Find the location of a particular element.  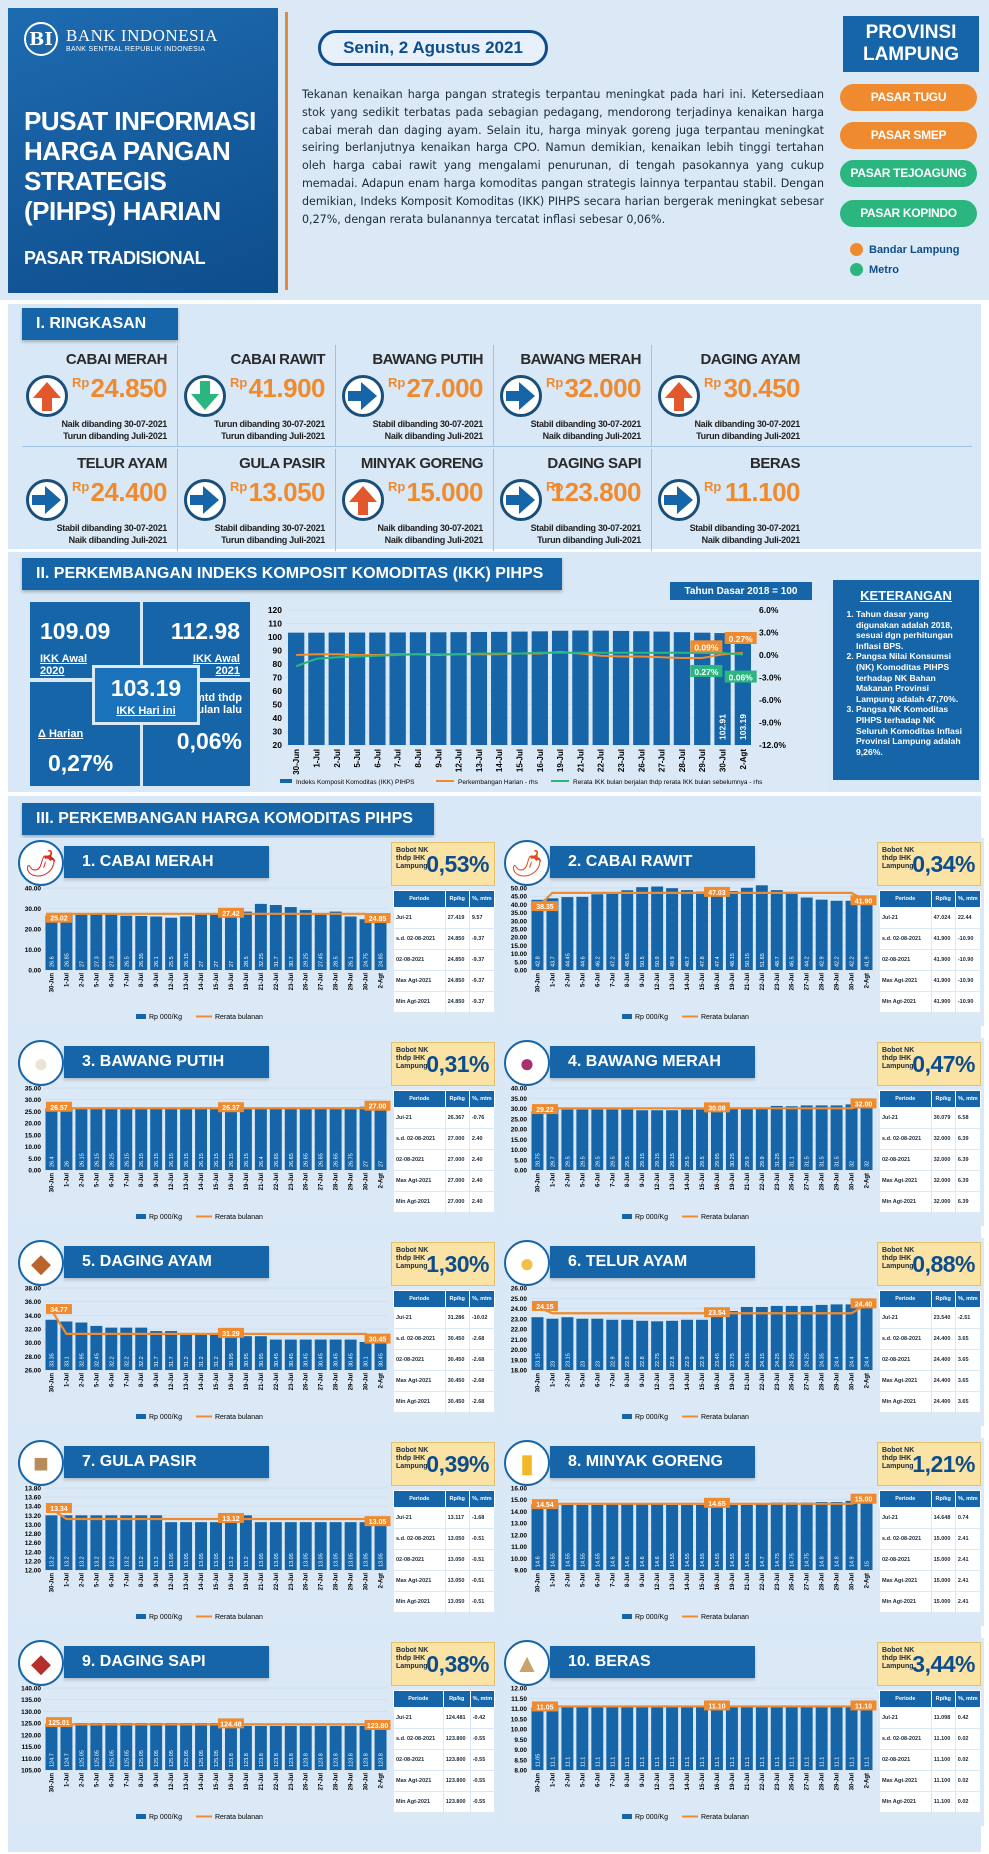

oil-icon: ▮ is located at coordinates (527, 1463).